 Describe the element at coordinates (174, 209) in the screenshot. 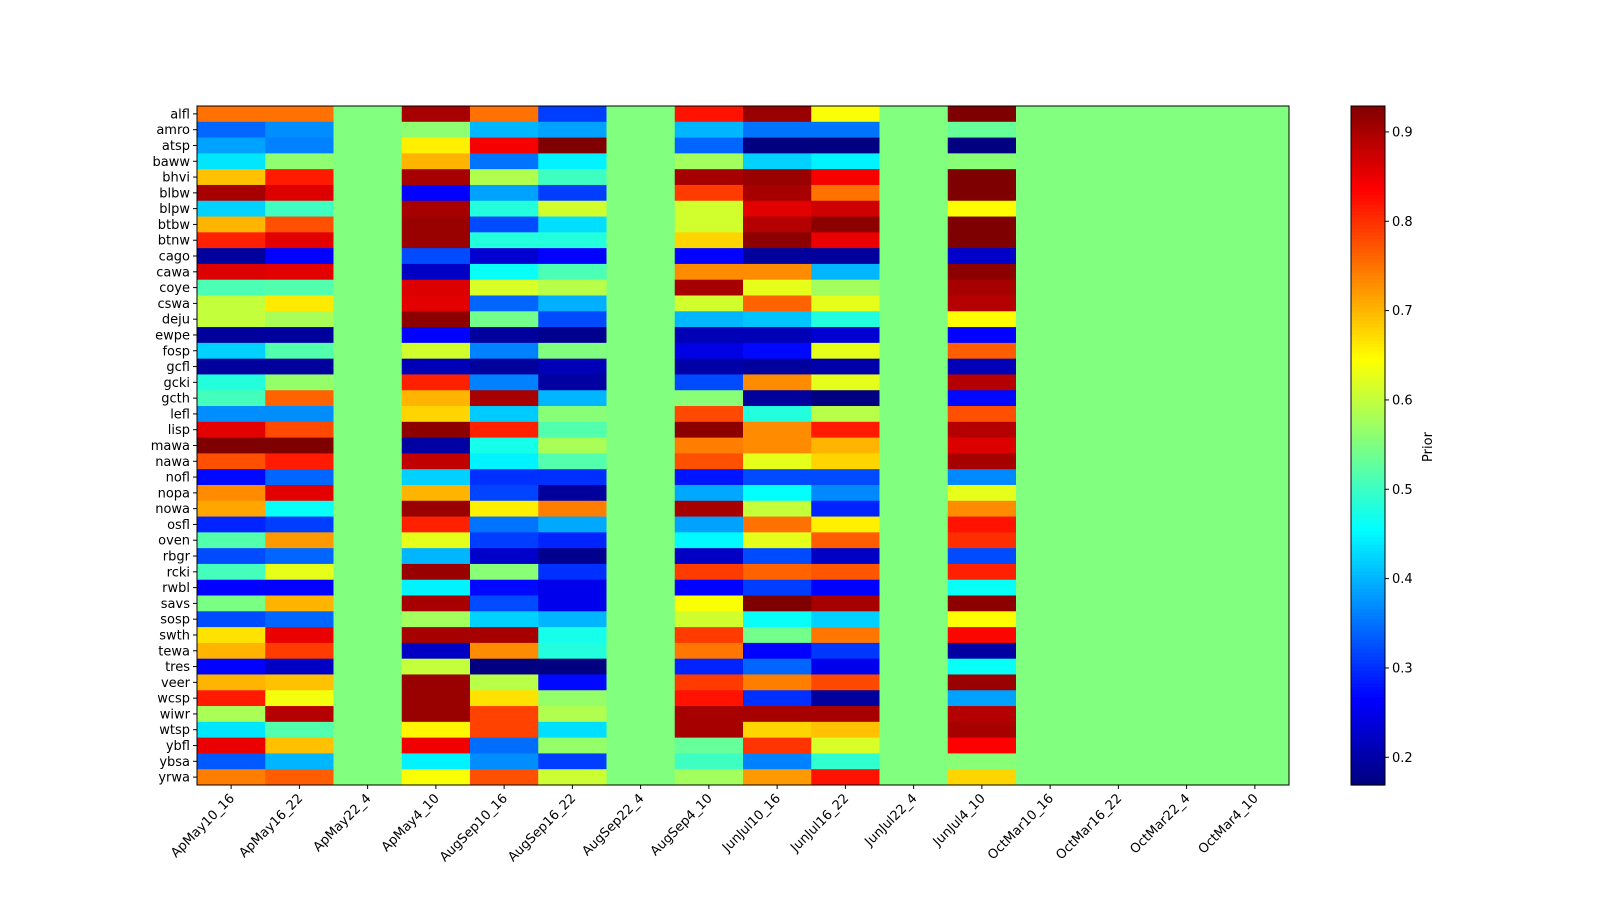

I see `y-tick-label: blpw` at that location.